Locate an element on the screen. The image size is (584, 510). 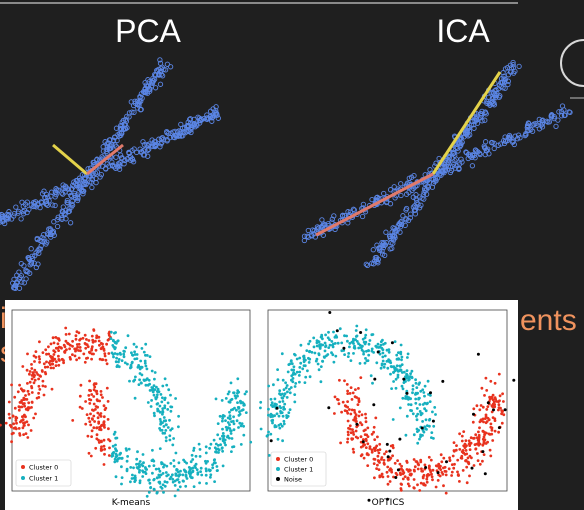
optics-legend-label-0: Cluster 0 is located at coordinates (298, 460).